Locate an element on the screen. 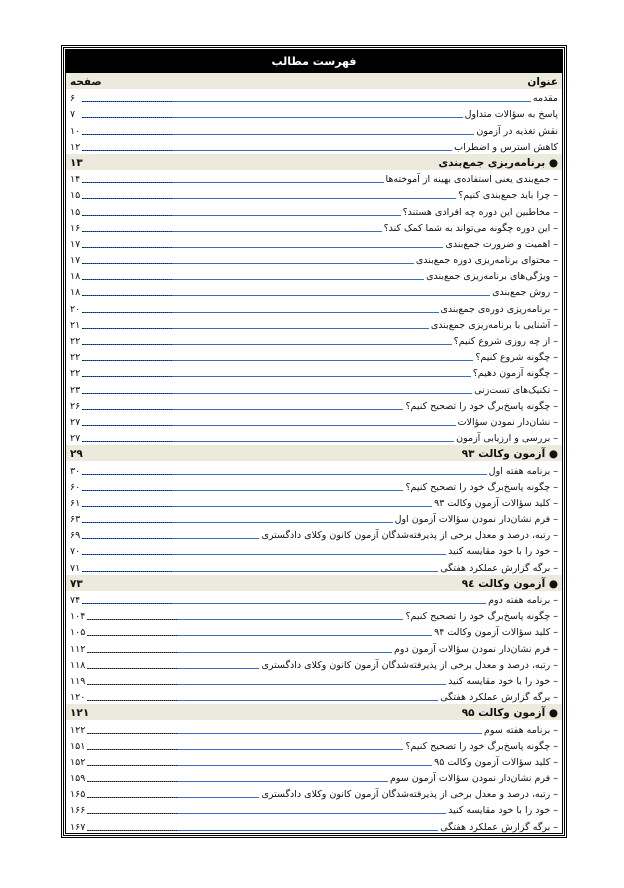 Image resolution: width=624 pixels, height=888 pixels. entry-title: – چگونه آزمون دهیم؟ is located at coordinates (515, 374).